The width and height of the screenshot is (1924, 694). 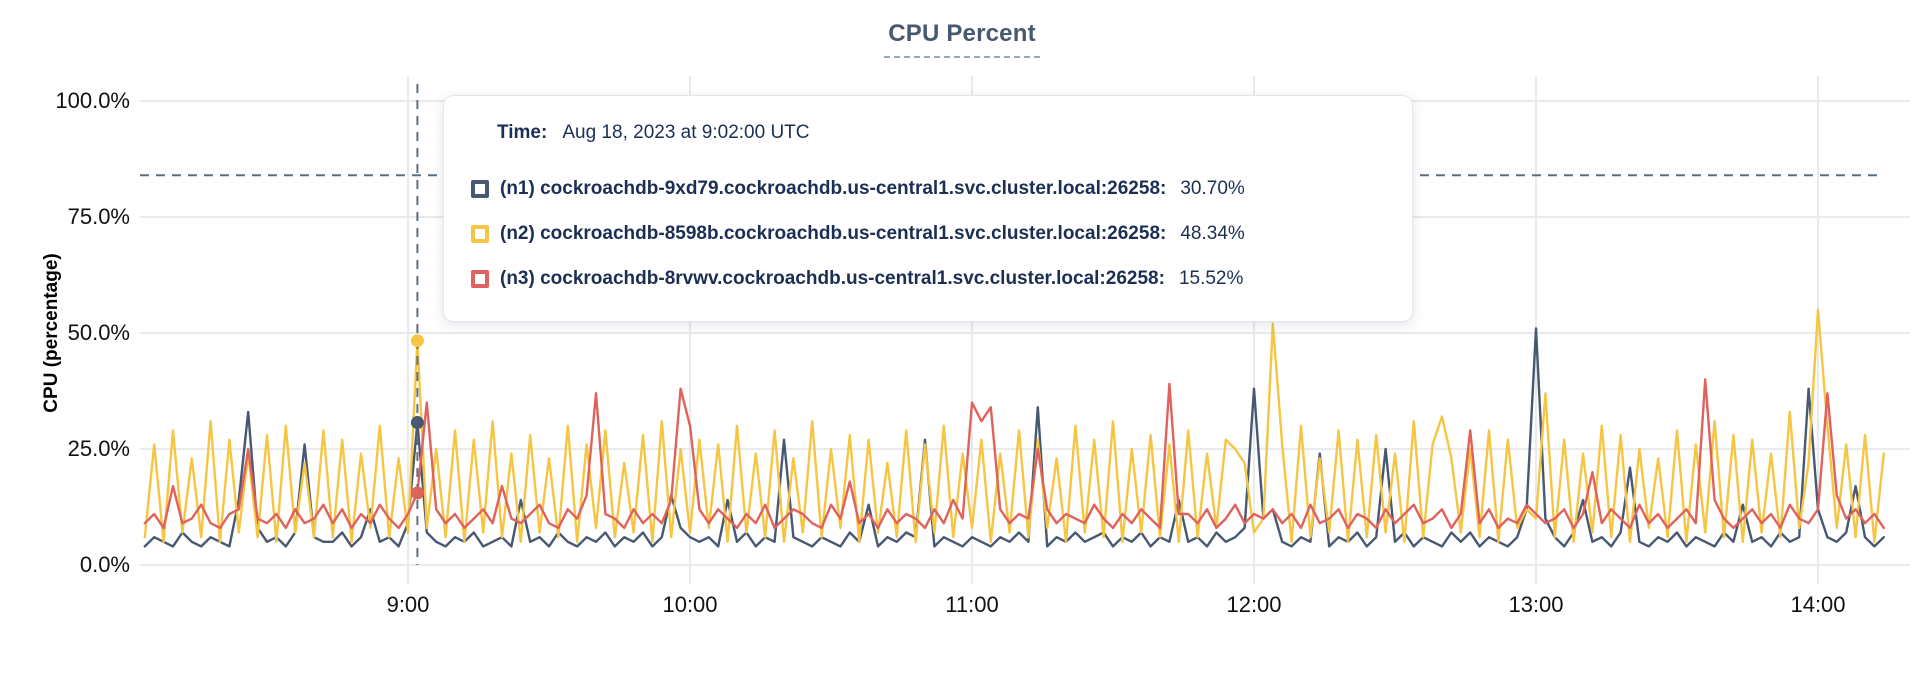 I want to click on hover-dot-n2, so click(x=417, y=341).